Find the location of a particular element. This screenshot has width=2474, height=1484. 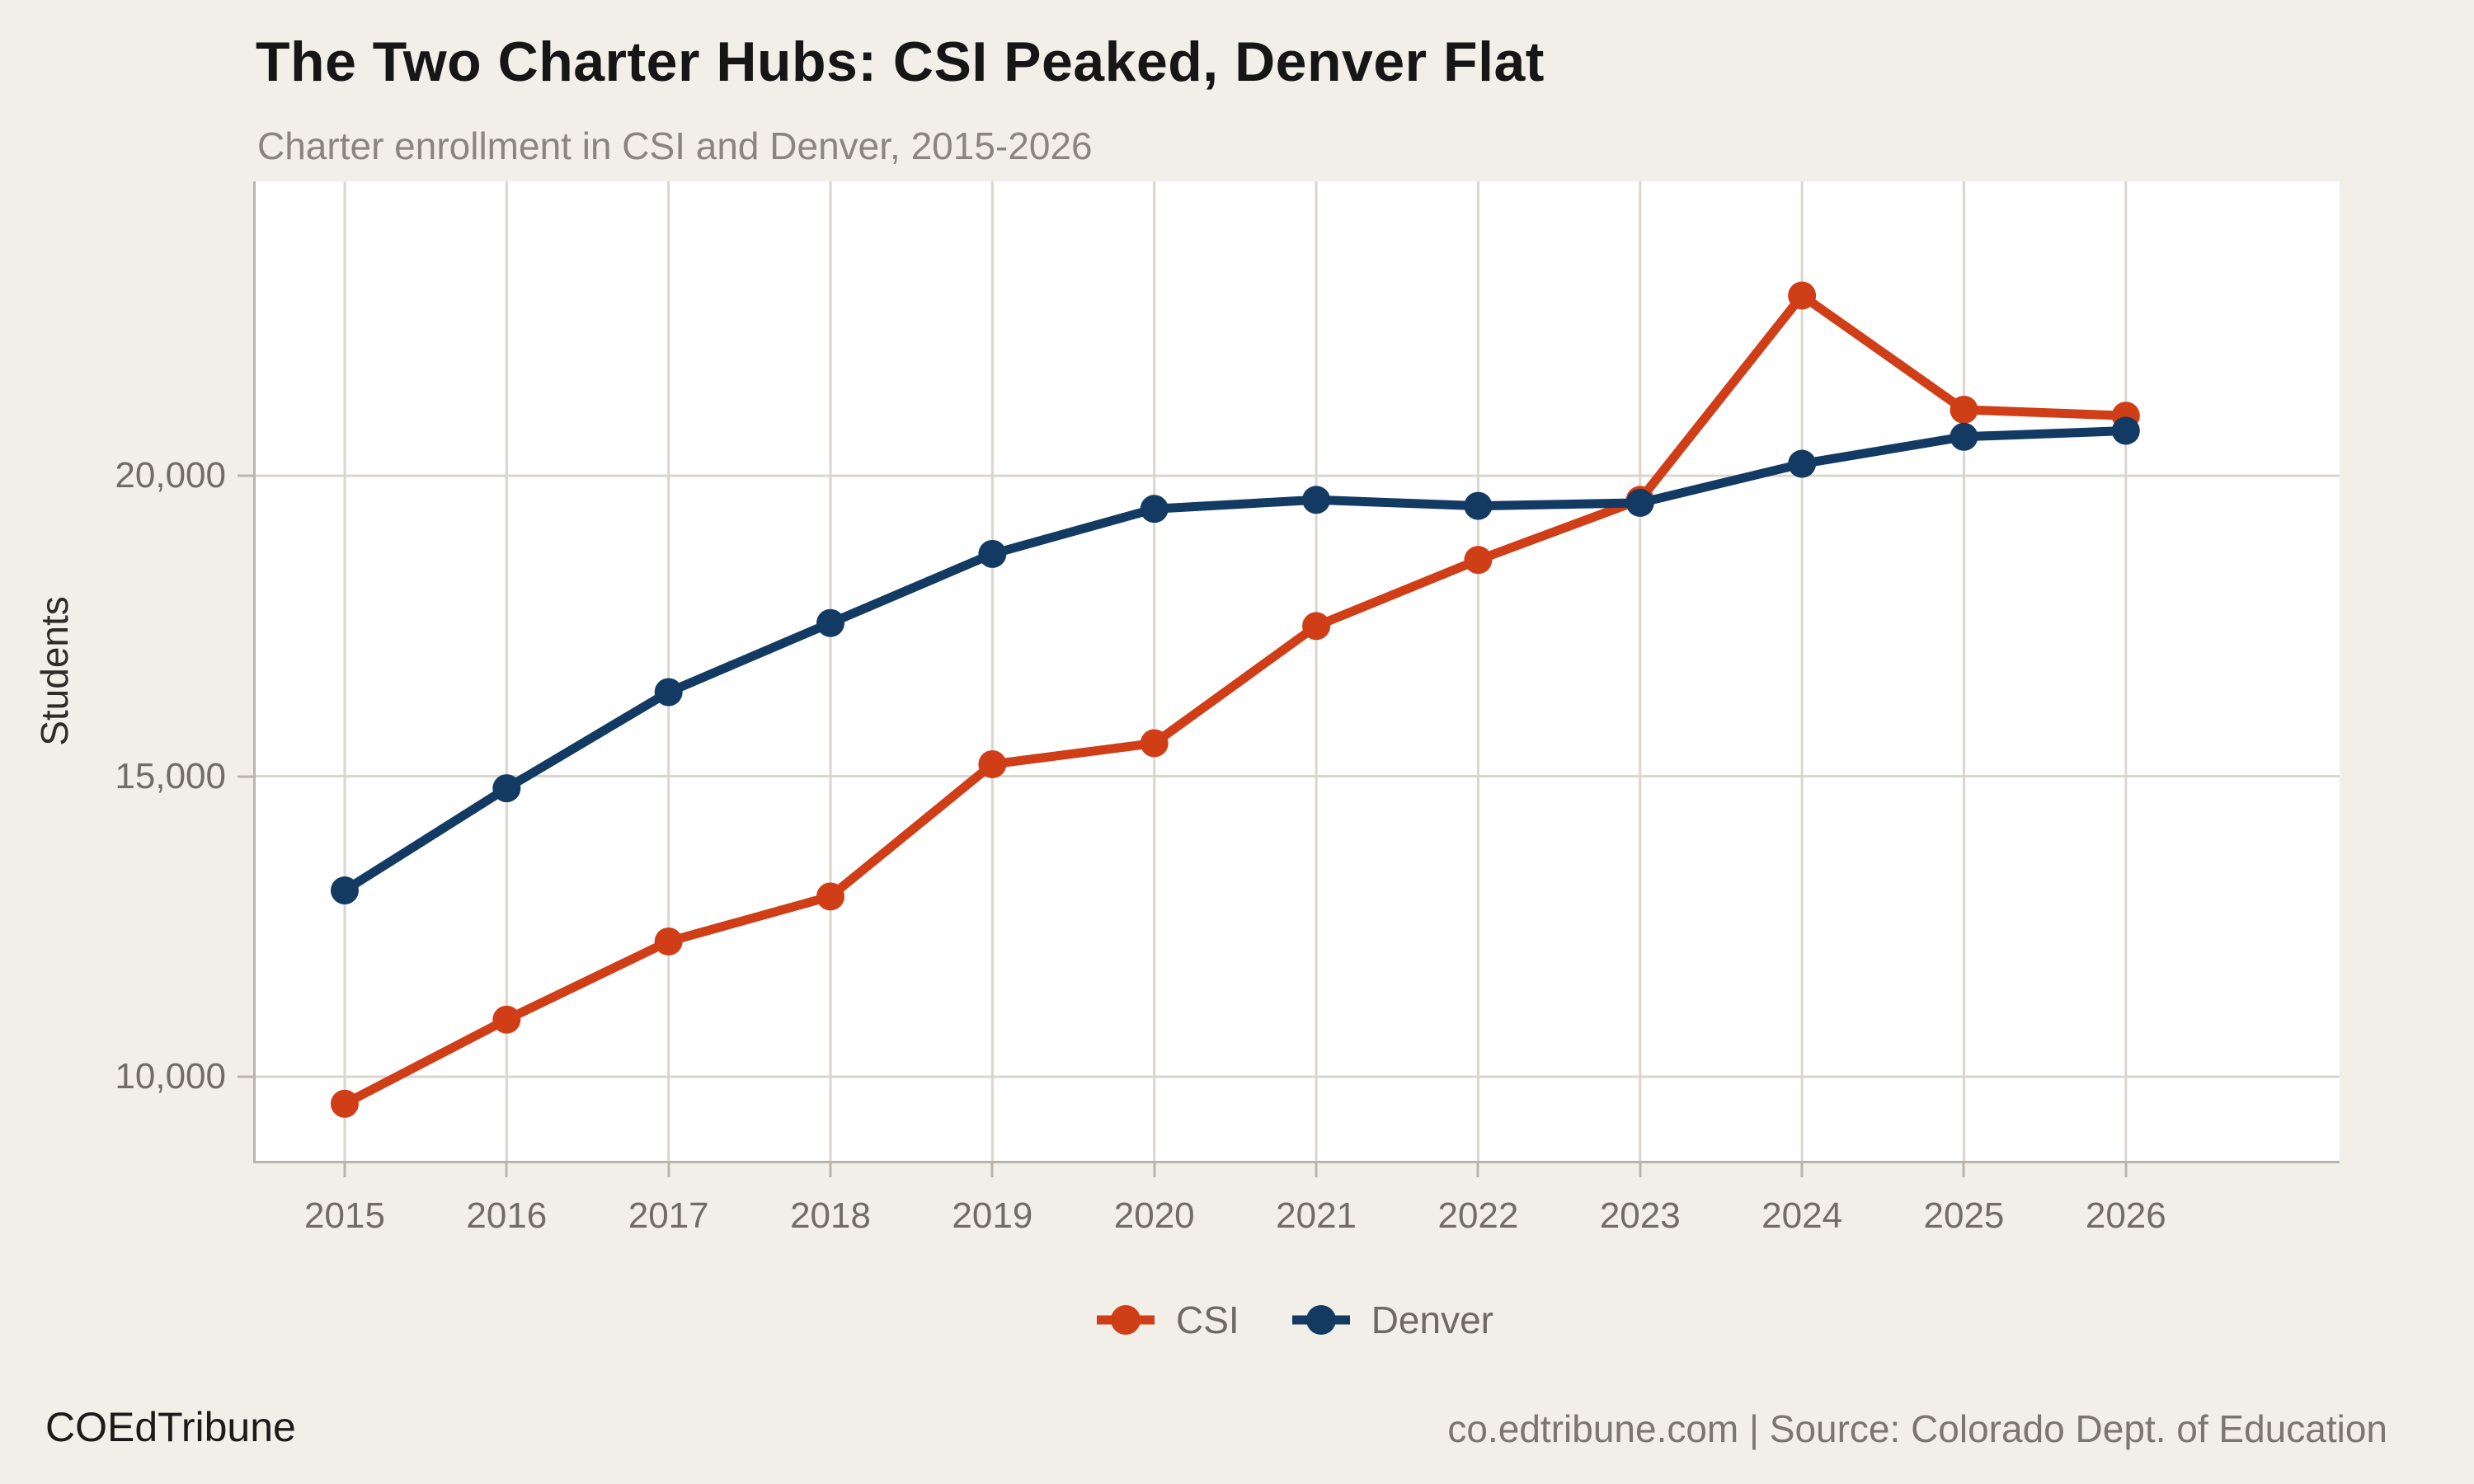

x-tick-mark-2024 is located at coordinates (1802, 1169).